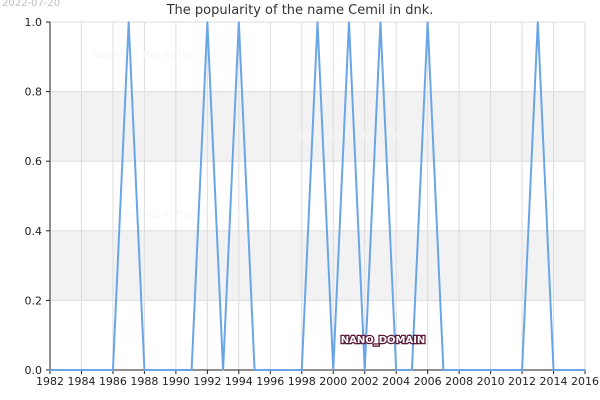 This screenshot has height=400, width=600. Describe the element at coordinates (34, 300) in the screenshot. I see `y-tick-label-0.2: 0.2` at that location.